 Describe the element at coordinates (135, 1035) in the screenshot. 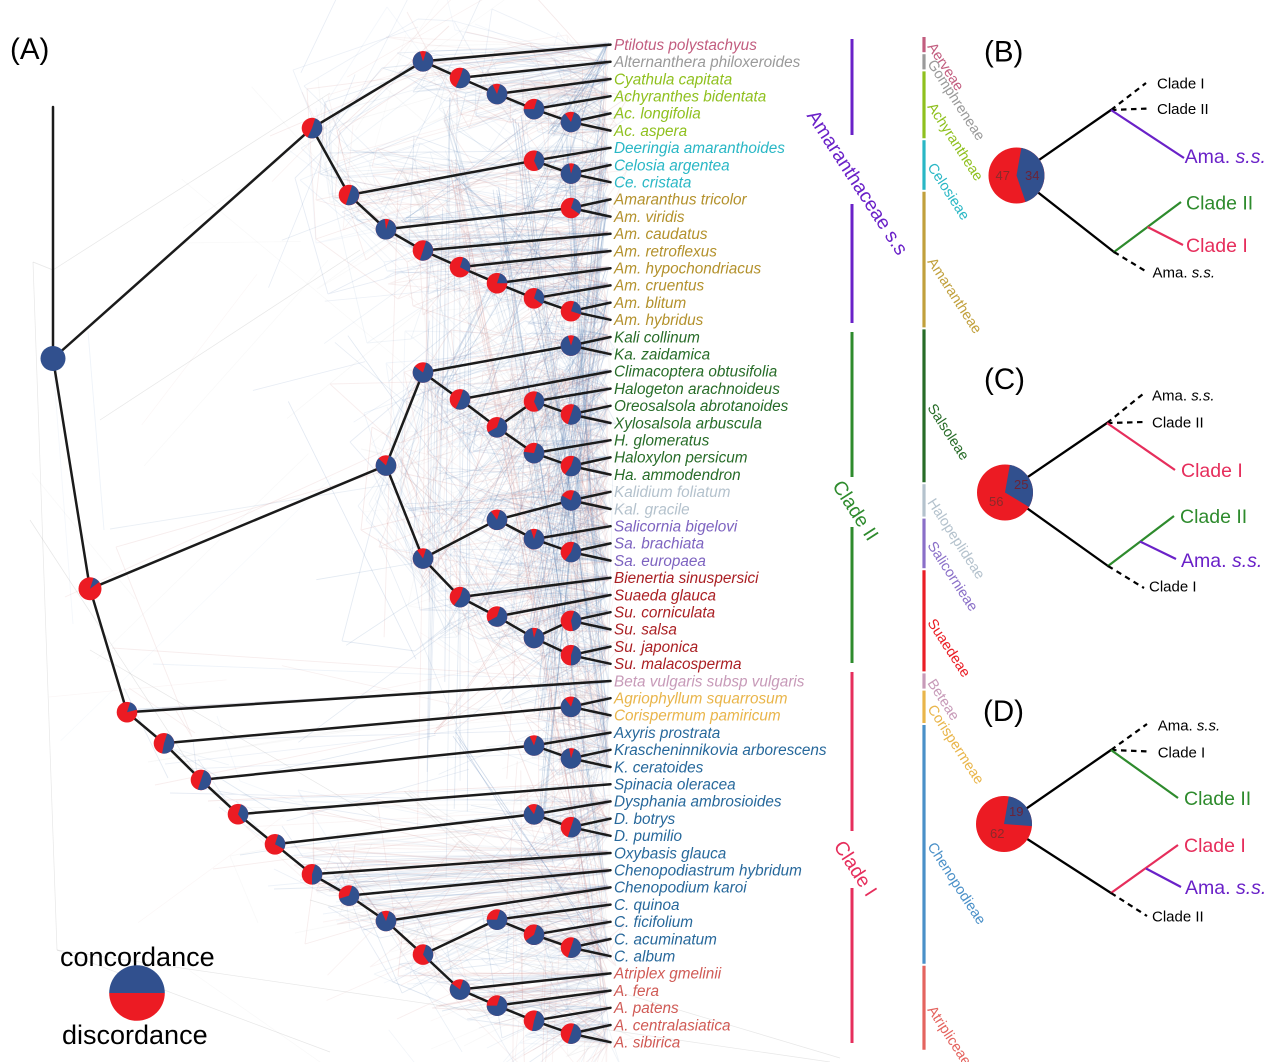

I see `svg-text: discordance` at that location.